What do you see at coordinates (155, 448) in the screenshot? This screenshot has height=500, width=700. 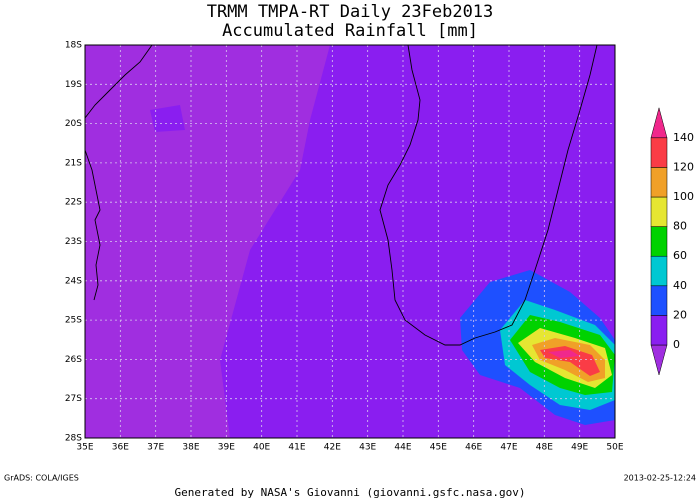 I see `lon-label: 37E` at bounding box center [155, 448].